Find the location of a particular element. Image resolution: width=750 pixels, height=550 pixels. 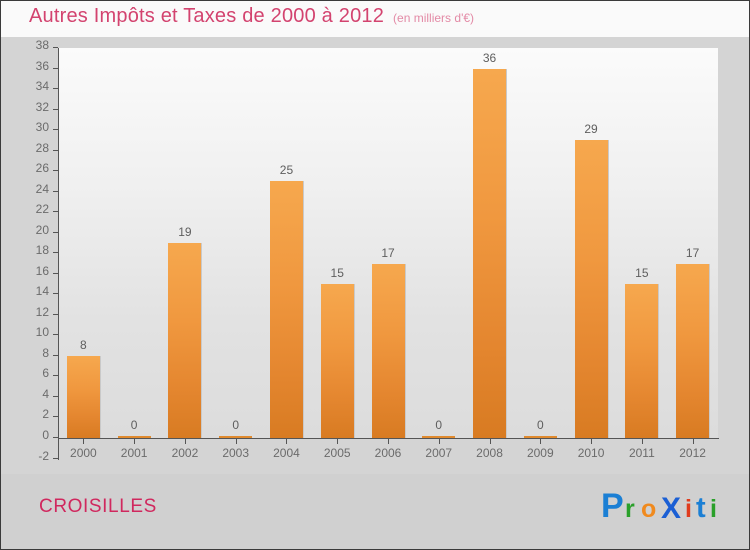

bar-group: 36 is located at coordinates (490, 243).